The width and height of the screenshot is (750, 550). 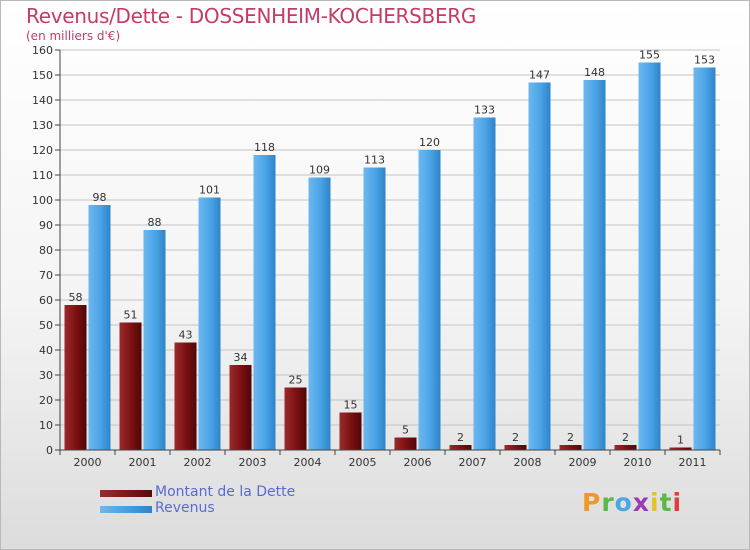 What do you see at coordinates (154, 340) in the screenshot?
I see `bar-revenus-2001` at bounding box center [154, 340].